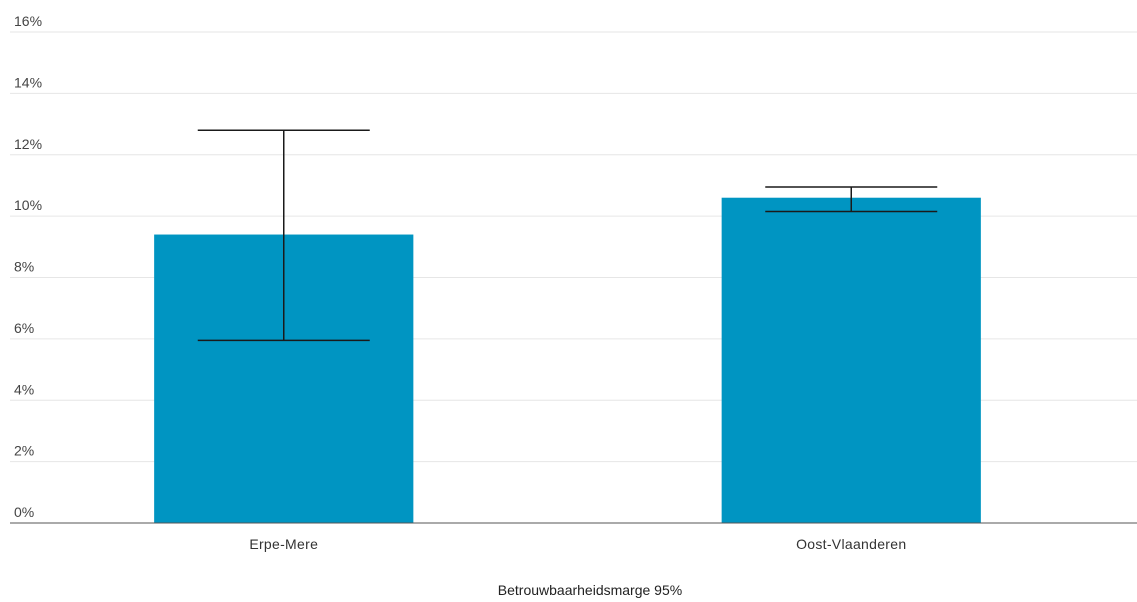 Image resolution: width=1137 pixels, height=602 pixels. What do you see at coordinates (24, 451) in the screenshot?
I see `y-tick-label: 2%` at bounding box center [24, 451].